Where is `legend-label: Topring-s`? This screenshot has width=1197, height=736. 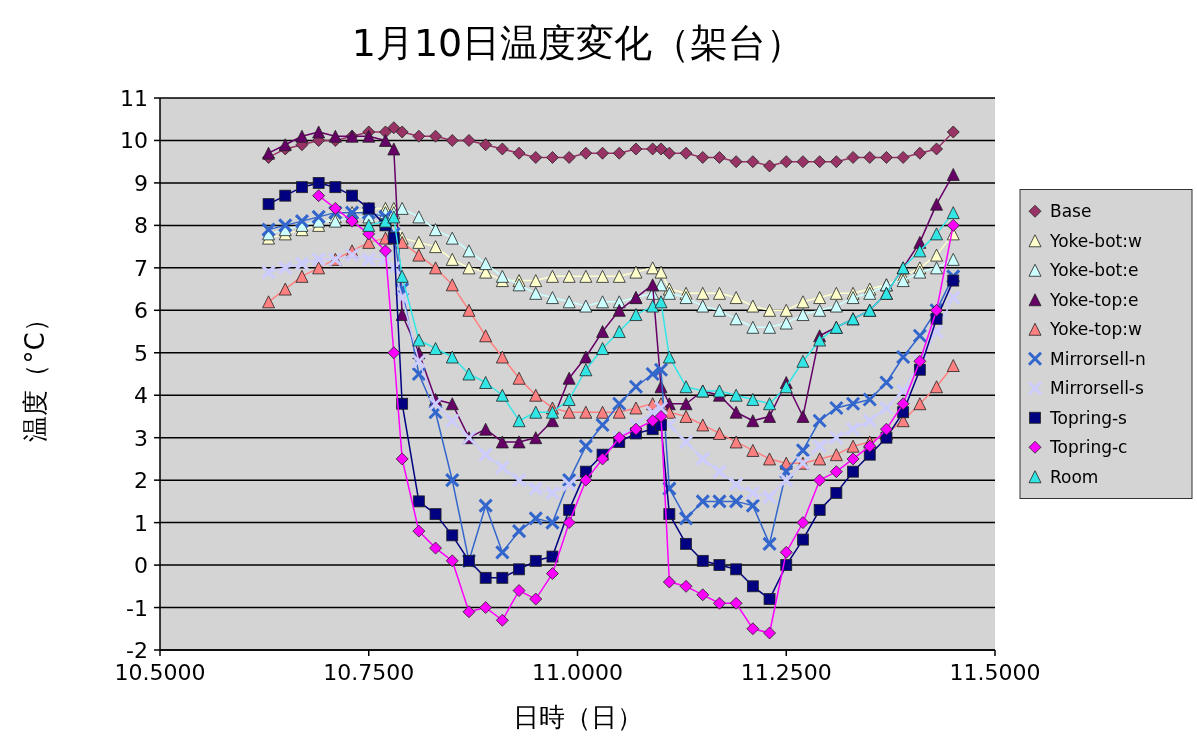
legend-label: Topring-s is located at coordinates (1088, 417).